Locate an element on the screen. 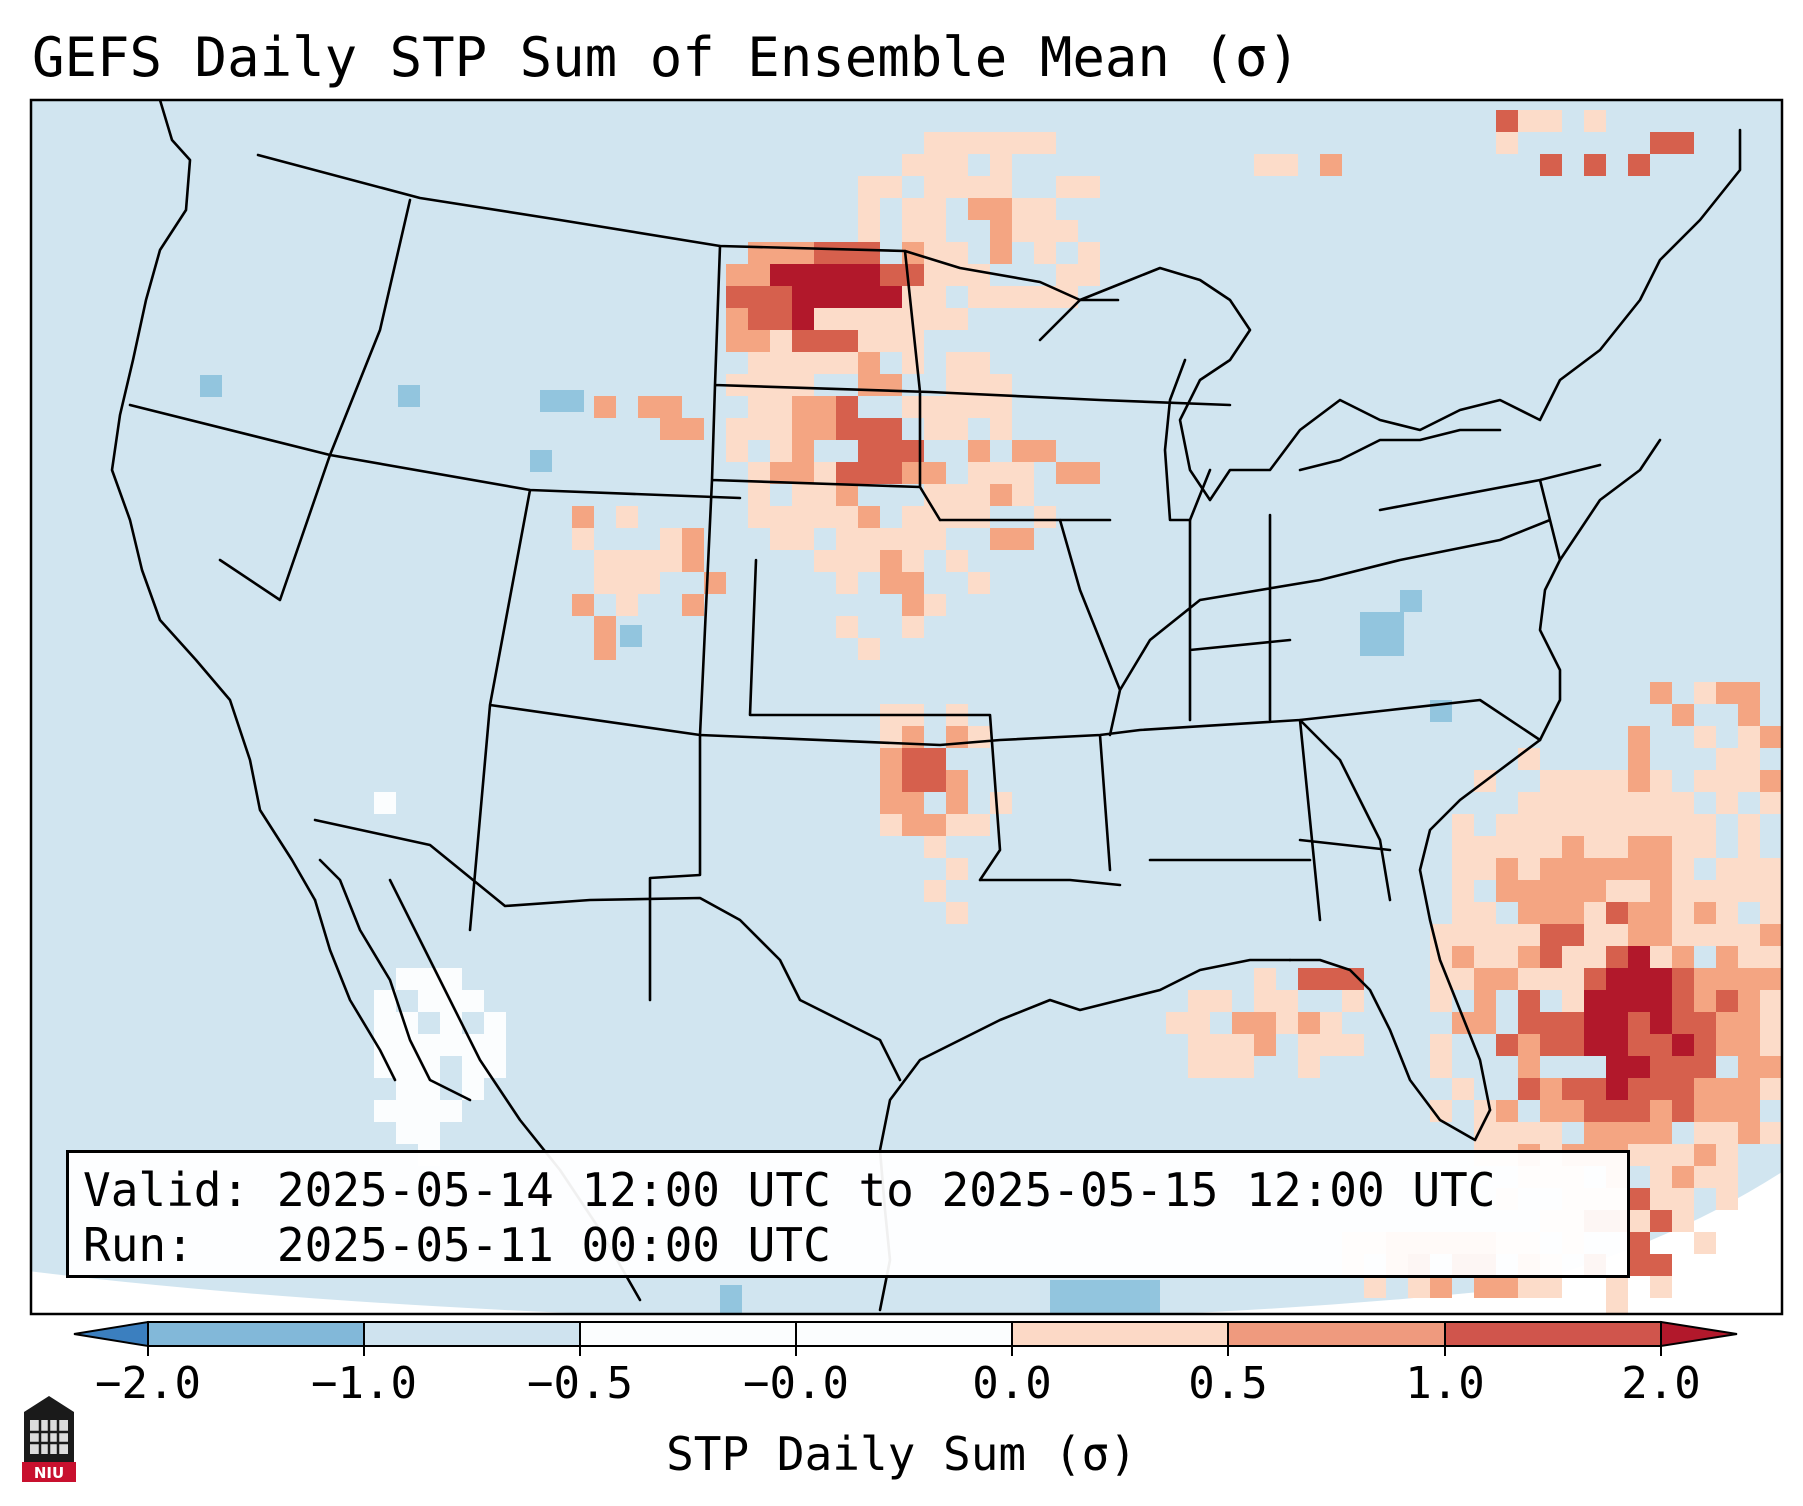 The image size is (1803, 1506). colorbar-tick-label: 1.0 is located at coordinates (1444, 1383).